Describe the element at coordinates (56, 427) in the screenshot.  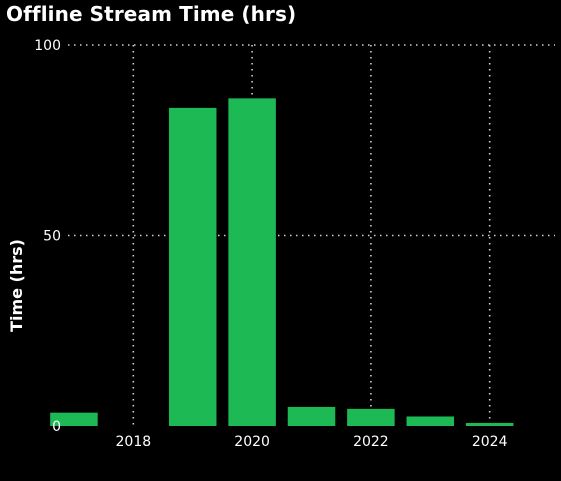
I see `y-tick-label-0: 0` at that location.